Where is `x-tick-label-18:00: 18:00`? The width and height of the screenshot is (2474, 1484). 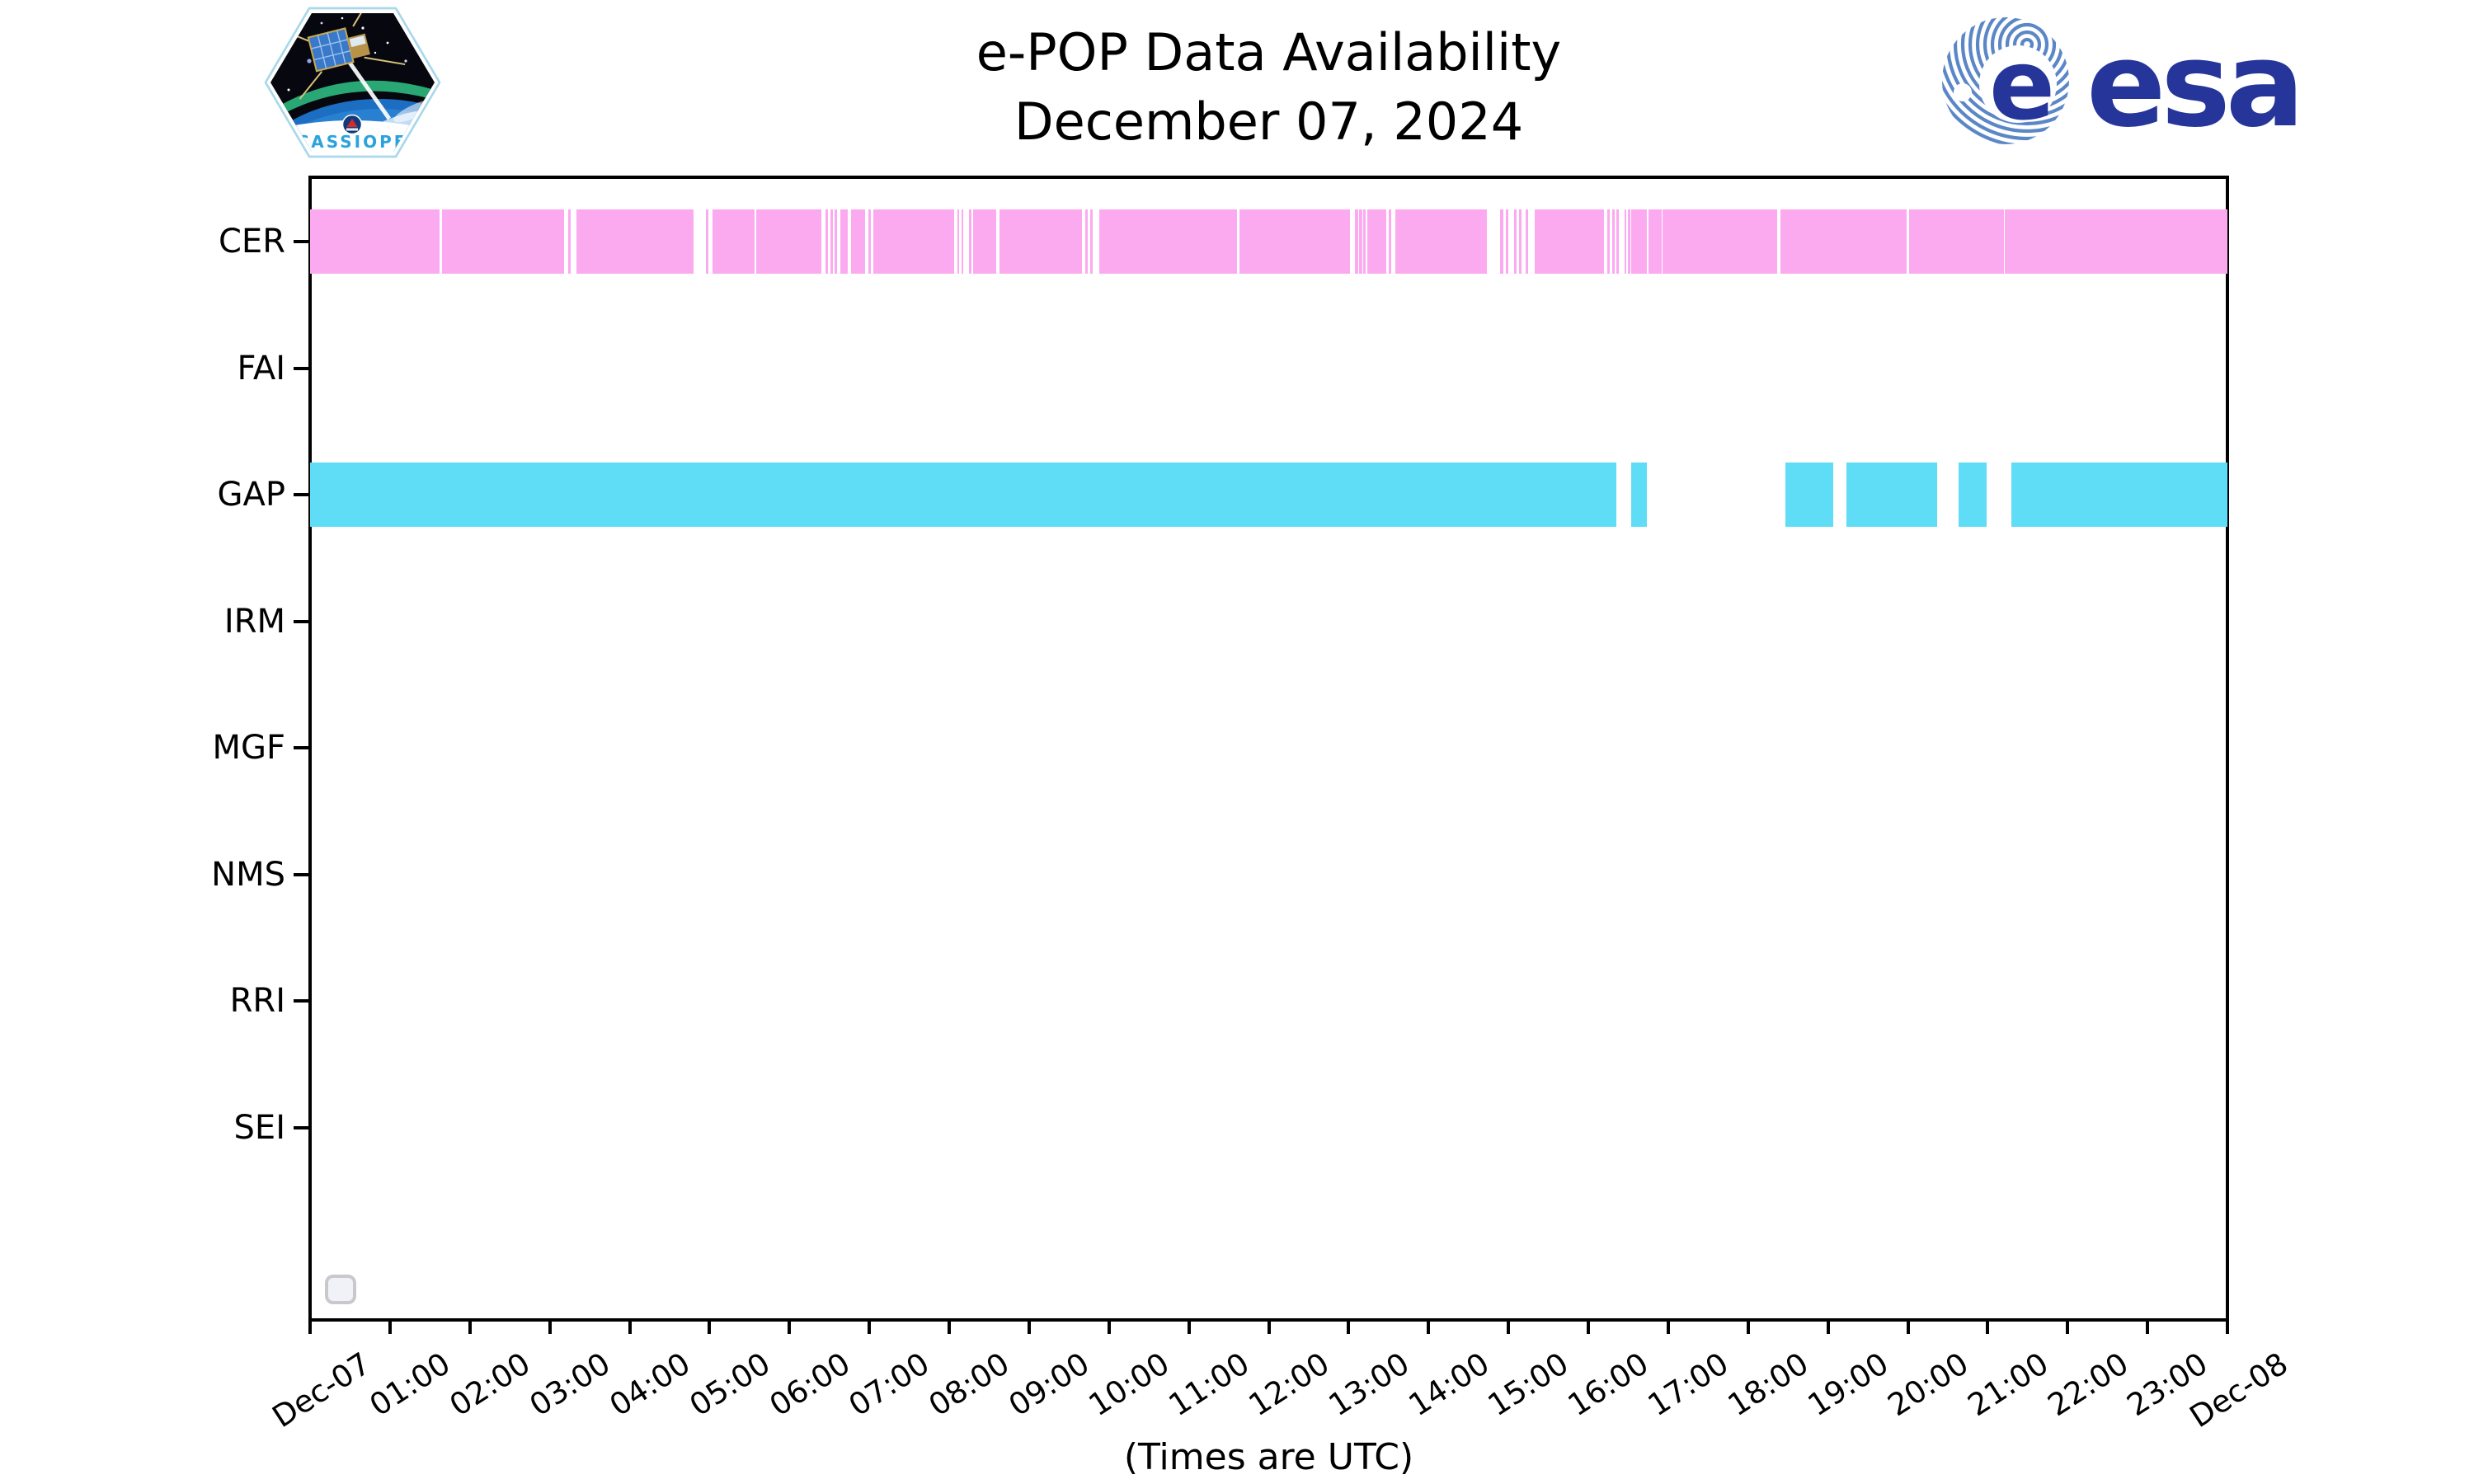
x-tick-label-18:00: 18:00 is located at coordinates (1768, 1384).